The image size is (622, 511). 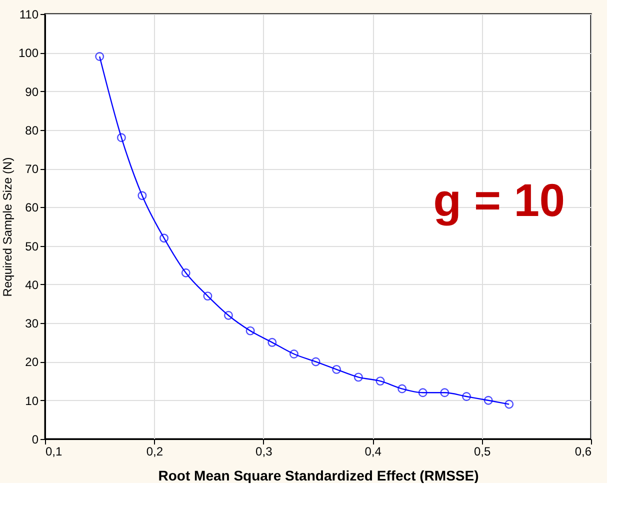 What do you see at coordinates (32, 362) in the screenshot?
I see `y-tick-label: 20` at bounding box center [32, 362].